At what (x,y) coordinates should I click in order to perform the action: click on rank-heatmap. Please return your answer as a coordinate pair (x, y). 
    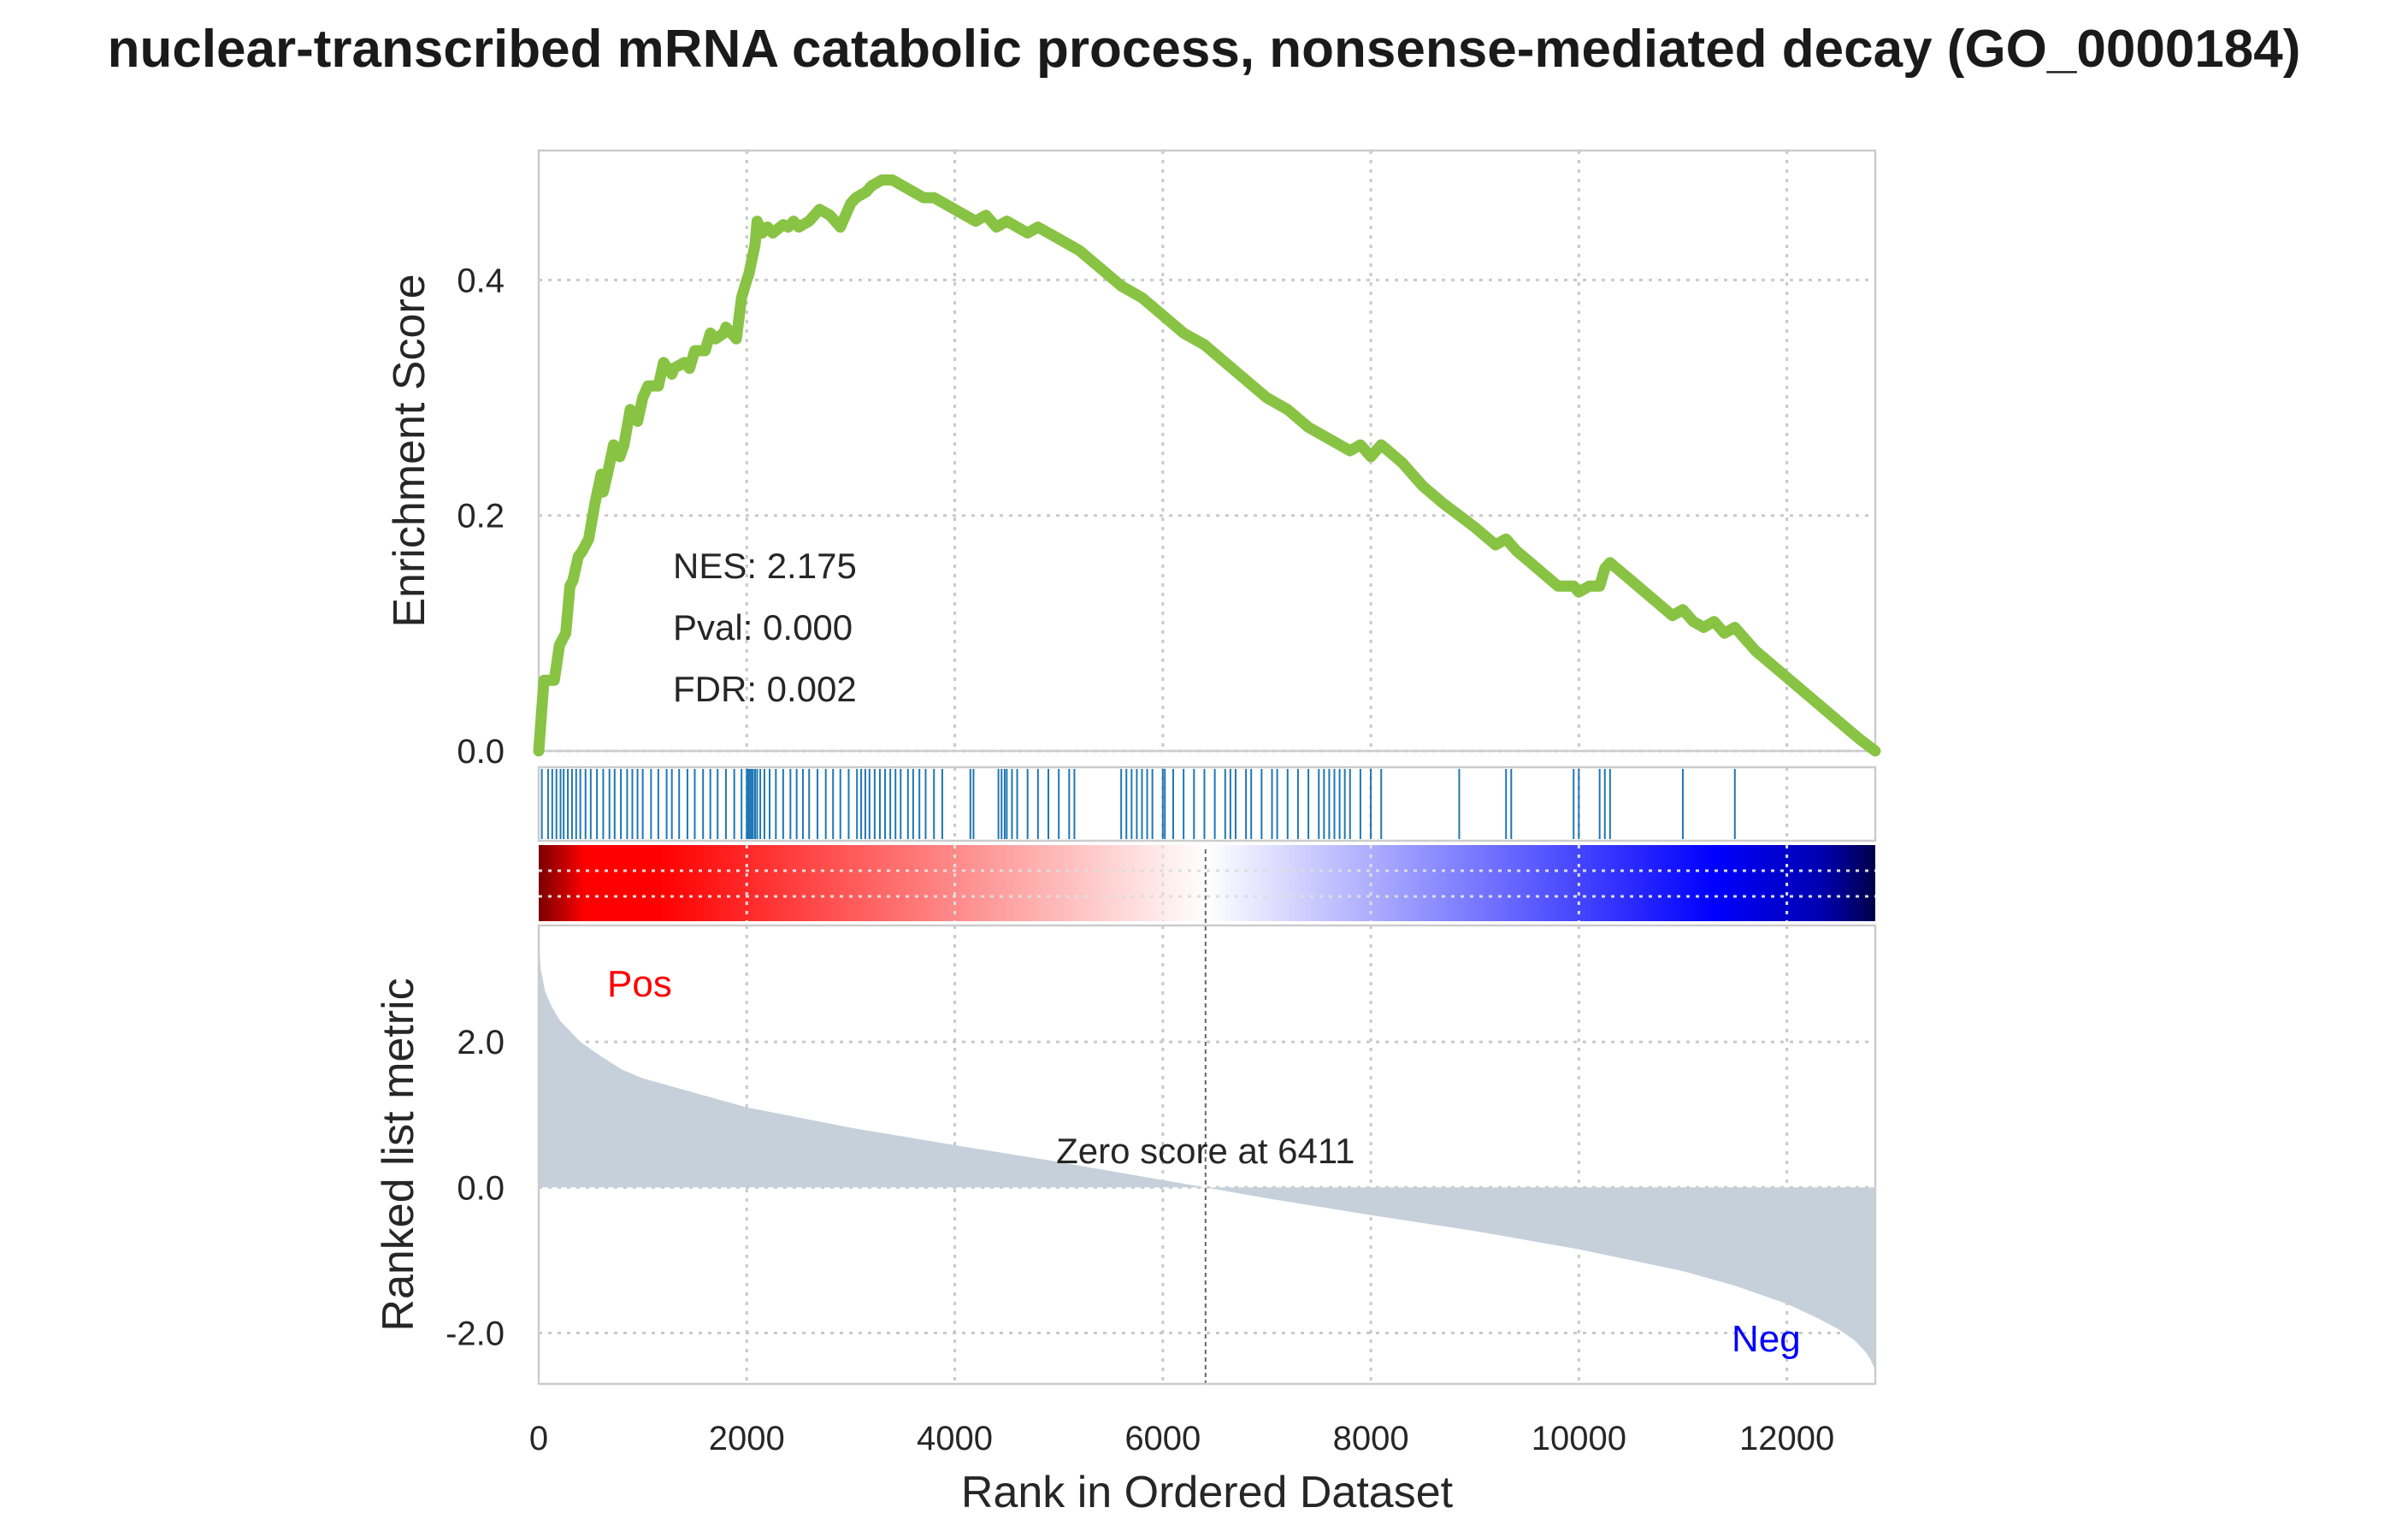
    Looking at the image, I should click on (1207, 883).